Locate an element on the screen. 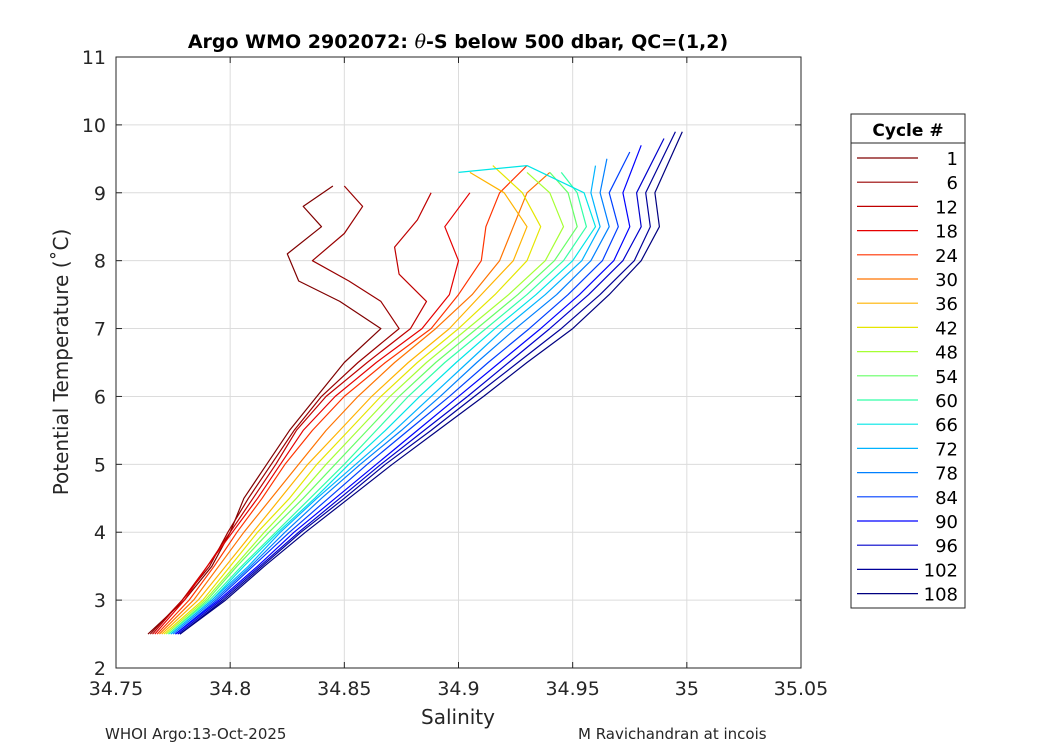 The image size is (1050, 750). x-tick-label: 34.9 is located at coordinates (458, 689).